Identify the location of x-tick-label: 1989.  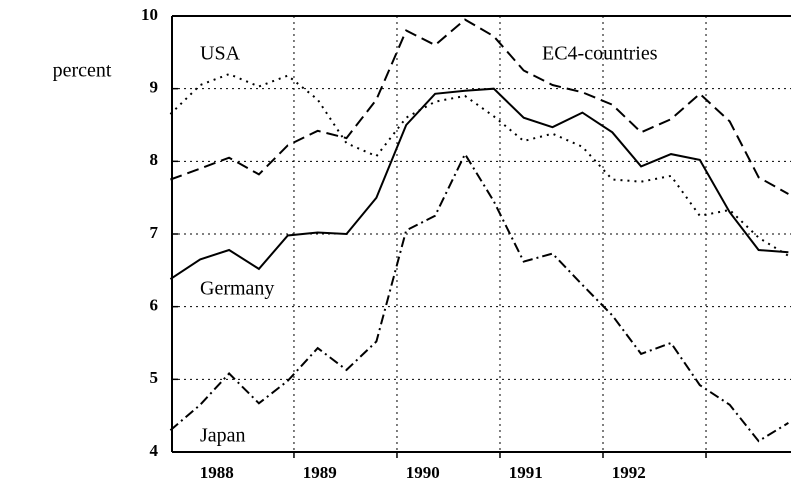
(320, 472).